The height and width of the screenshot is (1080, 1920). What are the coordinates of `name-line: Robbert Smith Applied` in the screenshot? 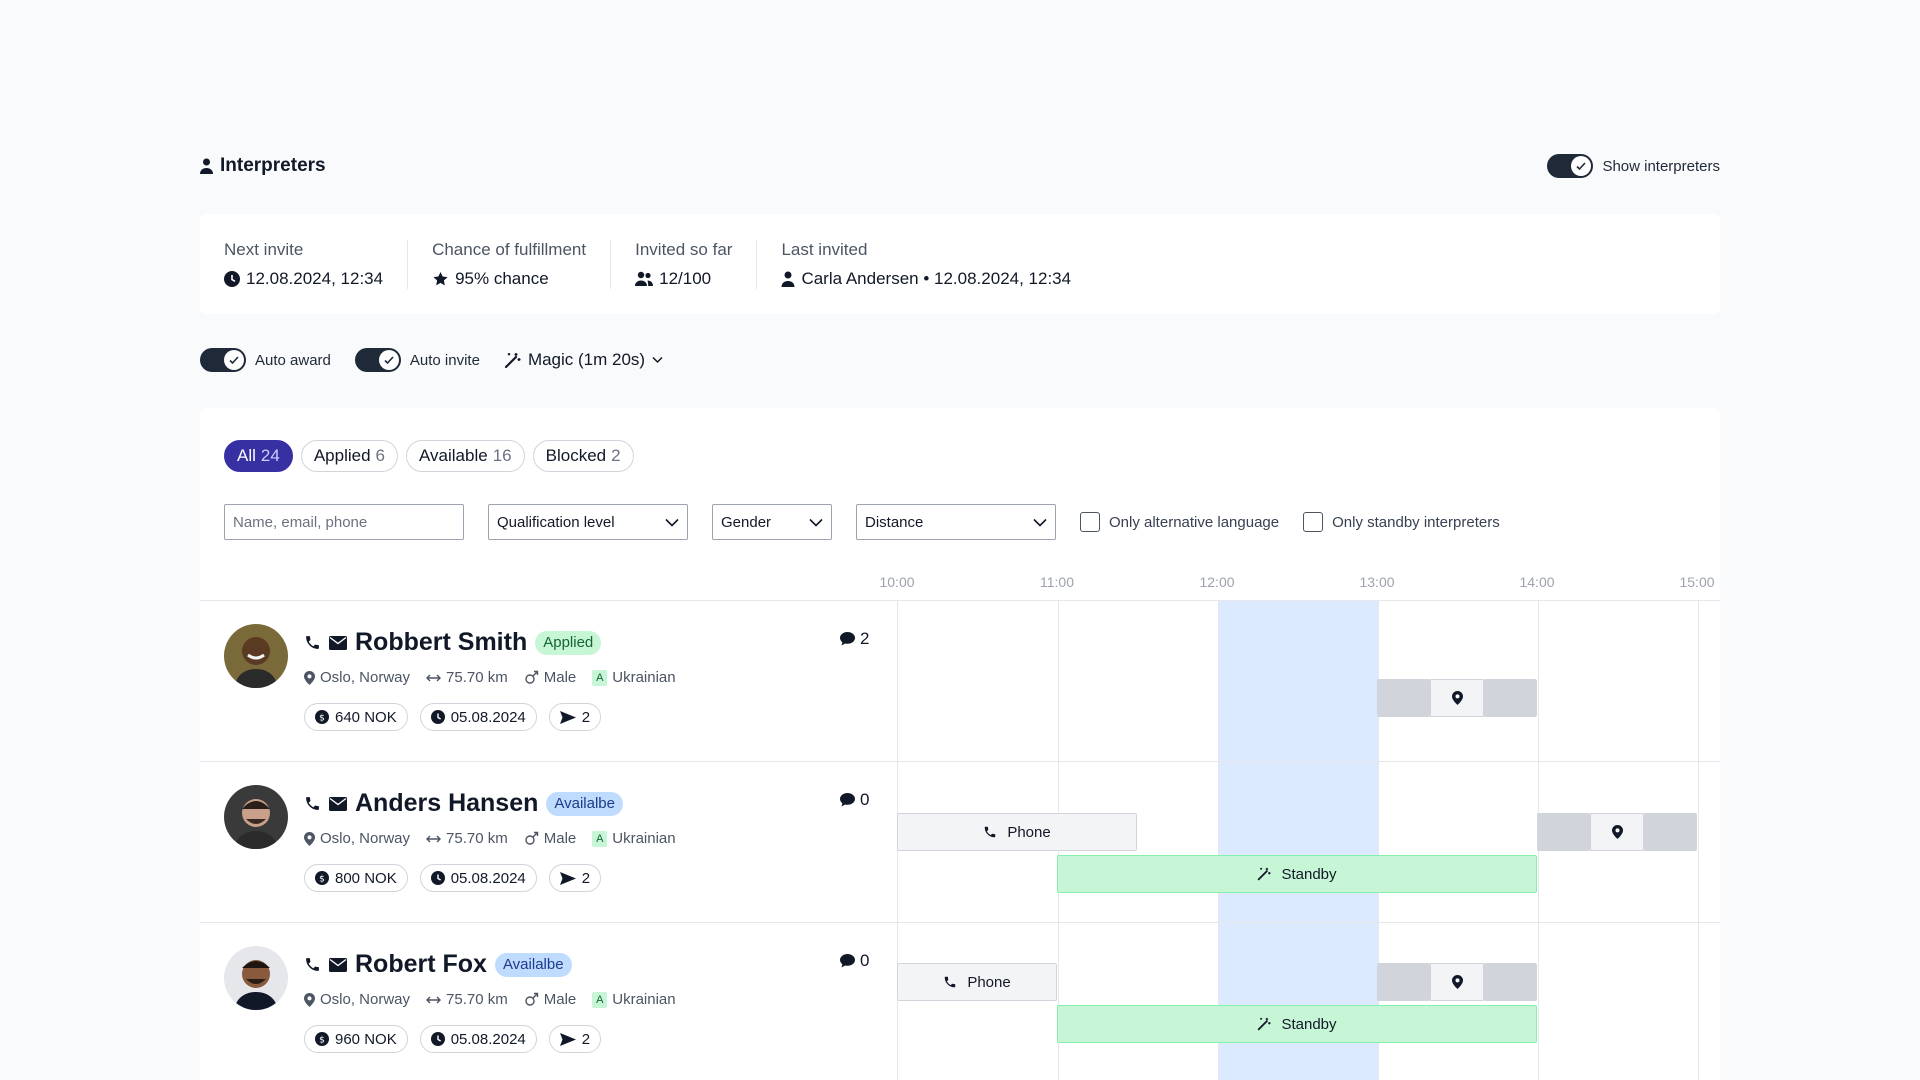 It's located at (453, 642).